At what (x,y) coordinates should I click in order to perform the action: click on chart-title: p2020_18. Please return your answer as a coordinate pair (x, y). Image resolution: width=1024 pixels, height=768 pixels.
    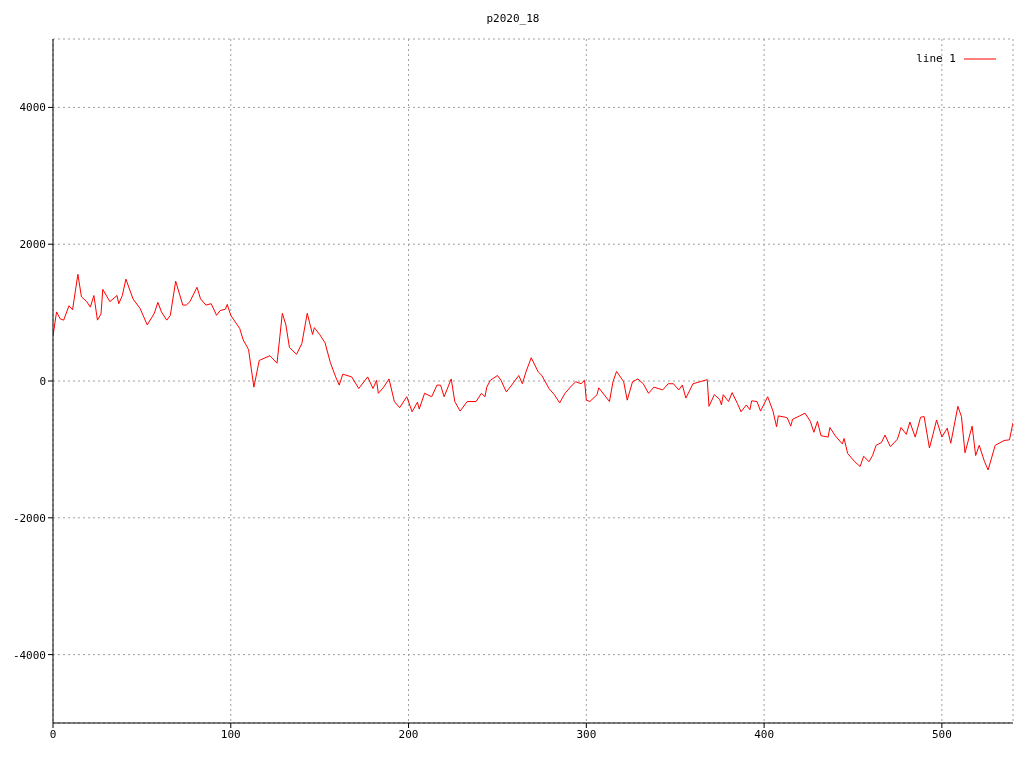
    Looking at the image, I should click on (513, 19).